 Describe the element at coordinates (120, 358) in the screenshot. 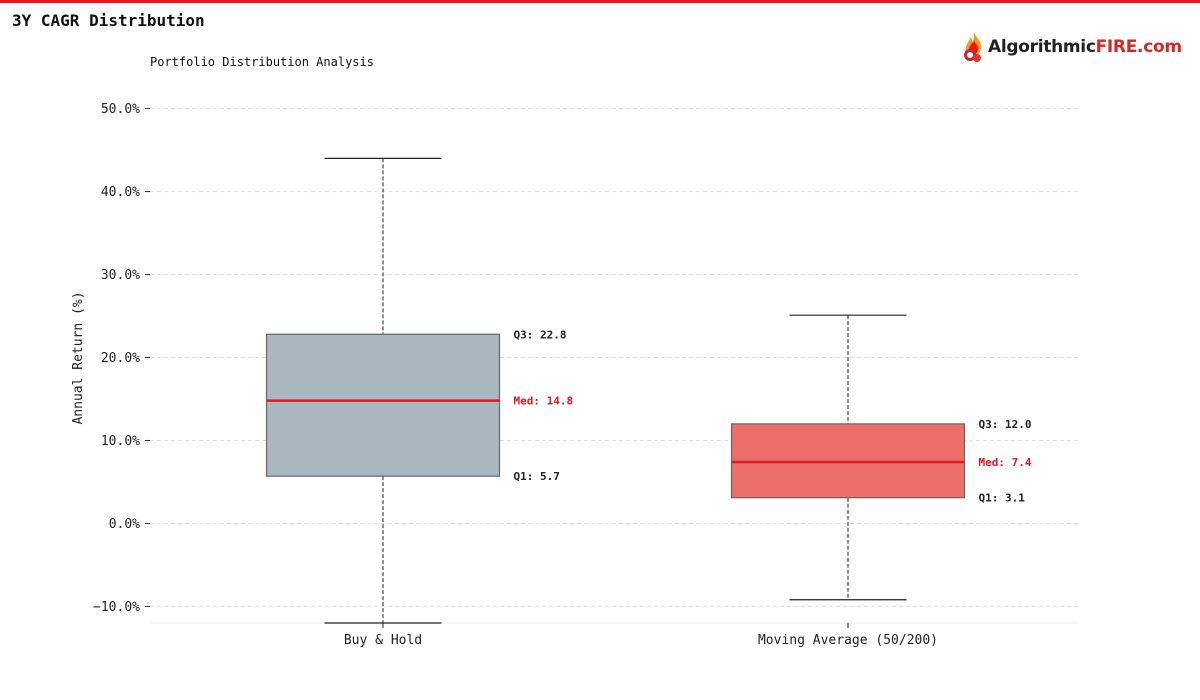

I see `y-tick-label: 20.0%` at that location.